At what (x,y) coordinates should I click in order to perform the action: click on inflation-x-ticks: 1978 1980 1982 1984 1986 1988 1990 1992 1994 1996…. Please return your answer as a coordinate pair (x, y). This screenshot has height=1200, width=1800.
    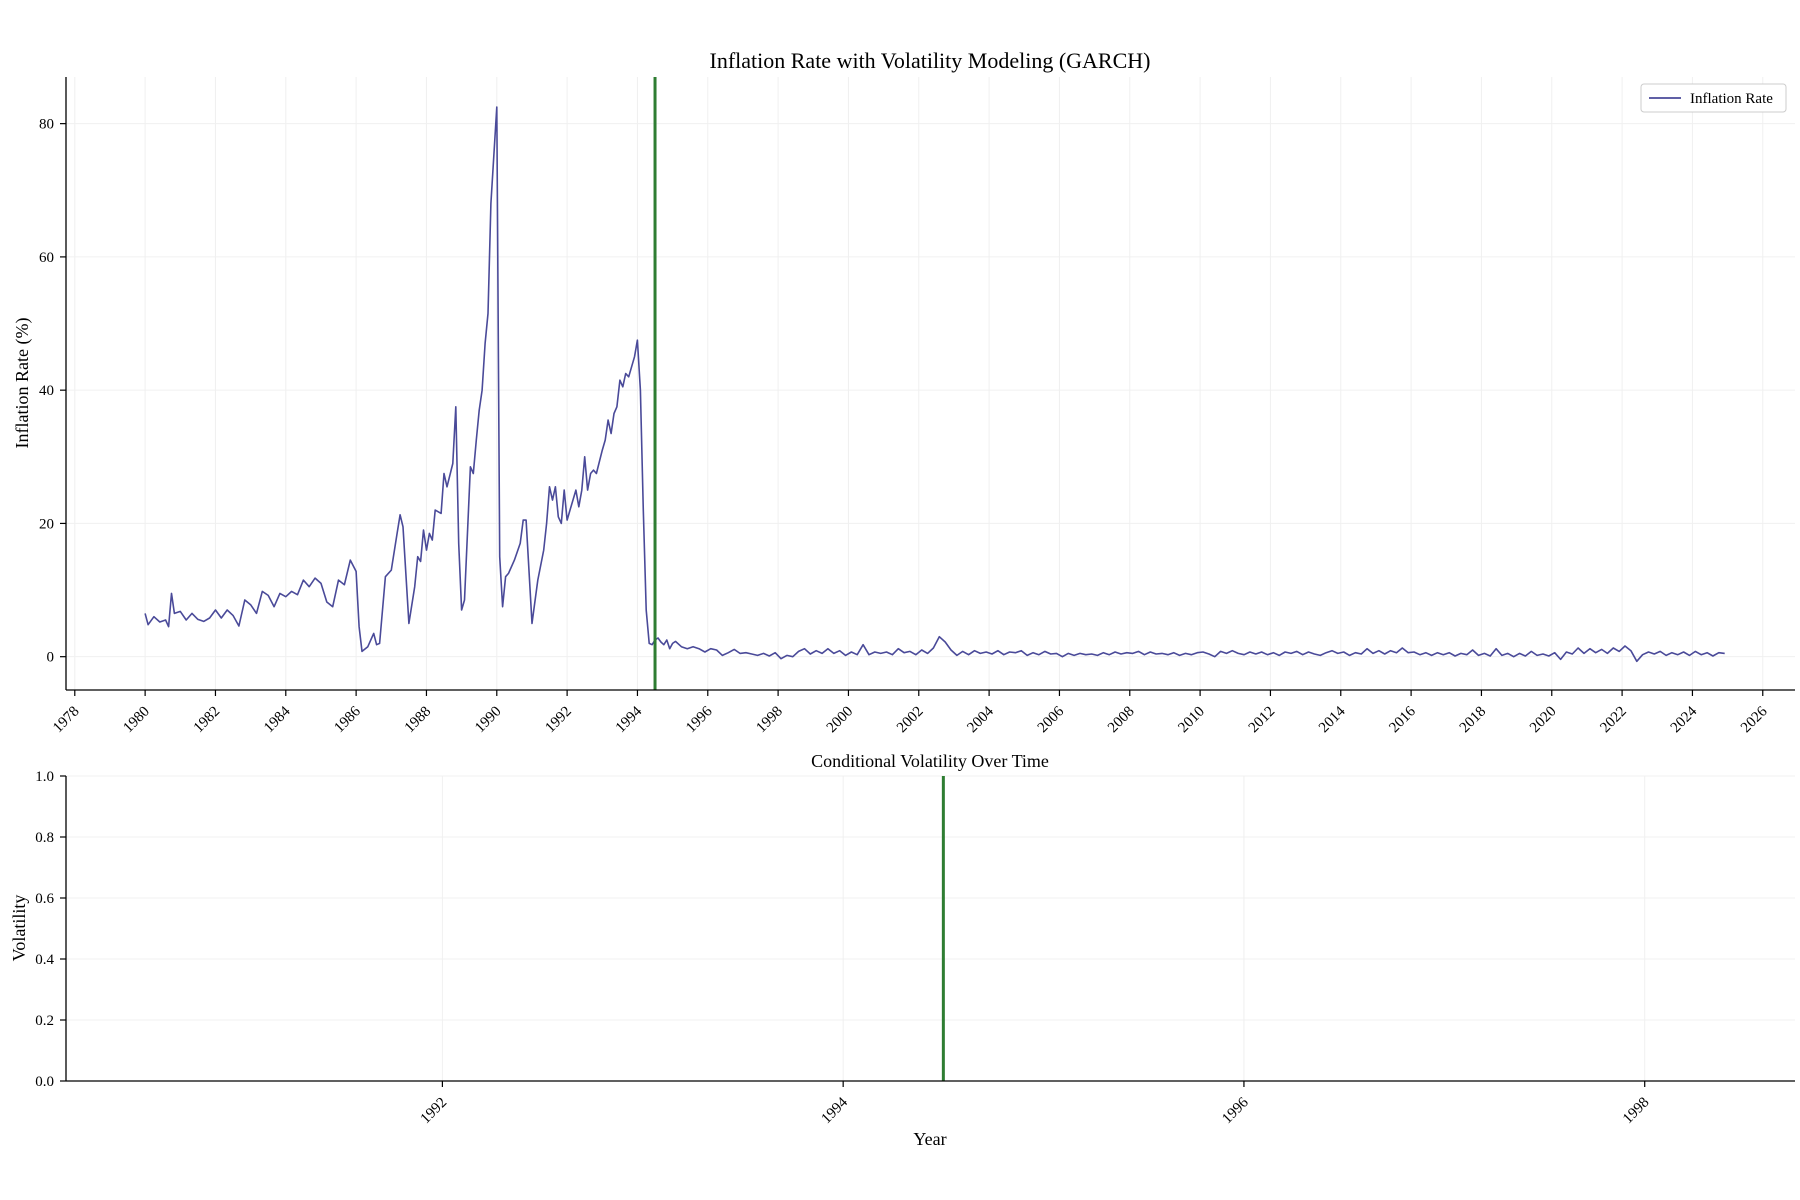
    Looking at the image, I should click on (910, 713).